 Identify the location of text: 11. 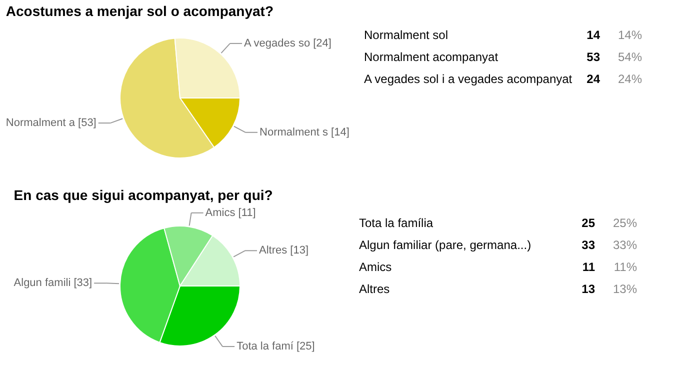
(589, 267).